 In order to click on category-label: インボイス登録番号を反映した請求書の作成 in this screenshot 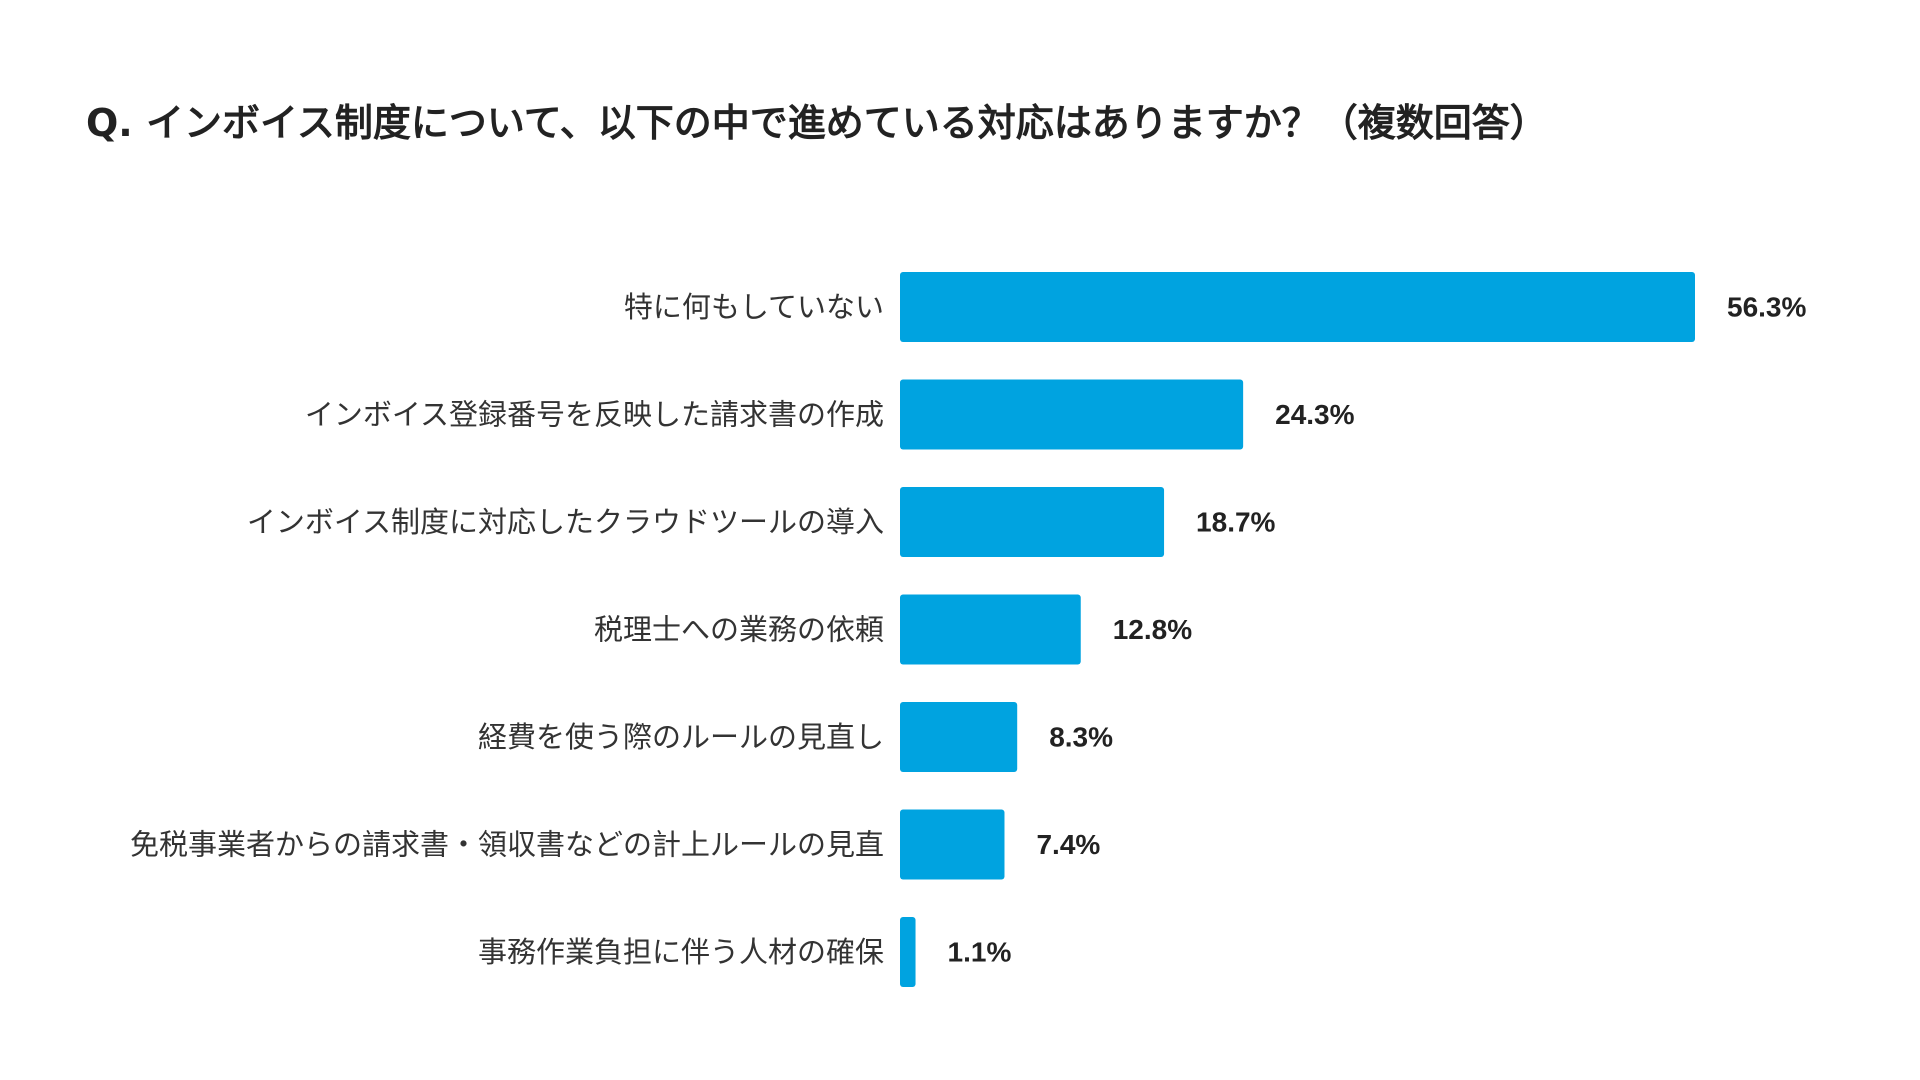, I will do `click(594, 415)`.